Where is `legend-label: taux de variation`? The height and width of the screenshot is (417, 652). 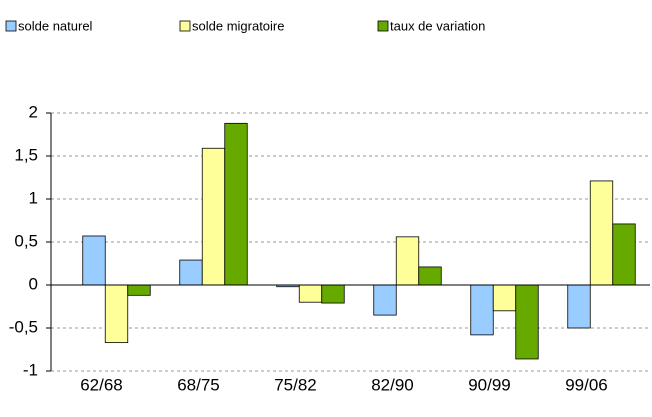
legend-label: taux de variation is located at coordinates (437, 25).